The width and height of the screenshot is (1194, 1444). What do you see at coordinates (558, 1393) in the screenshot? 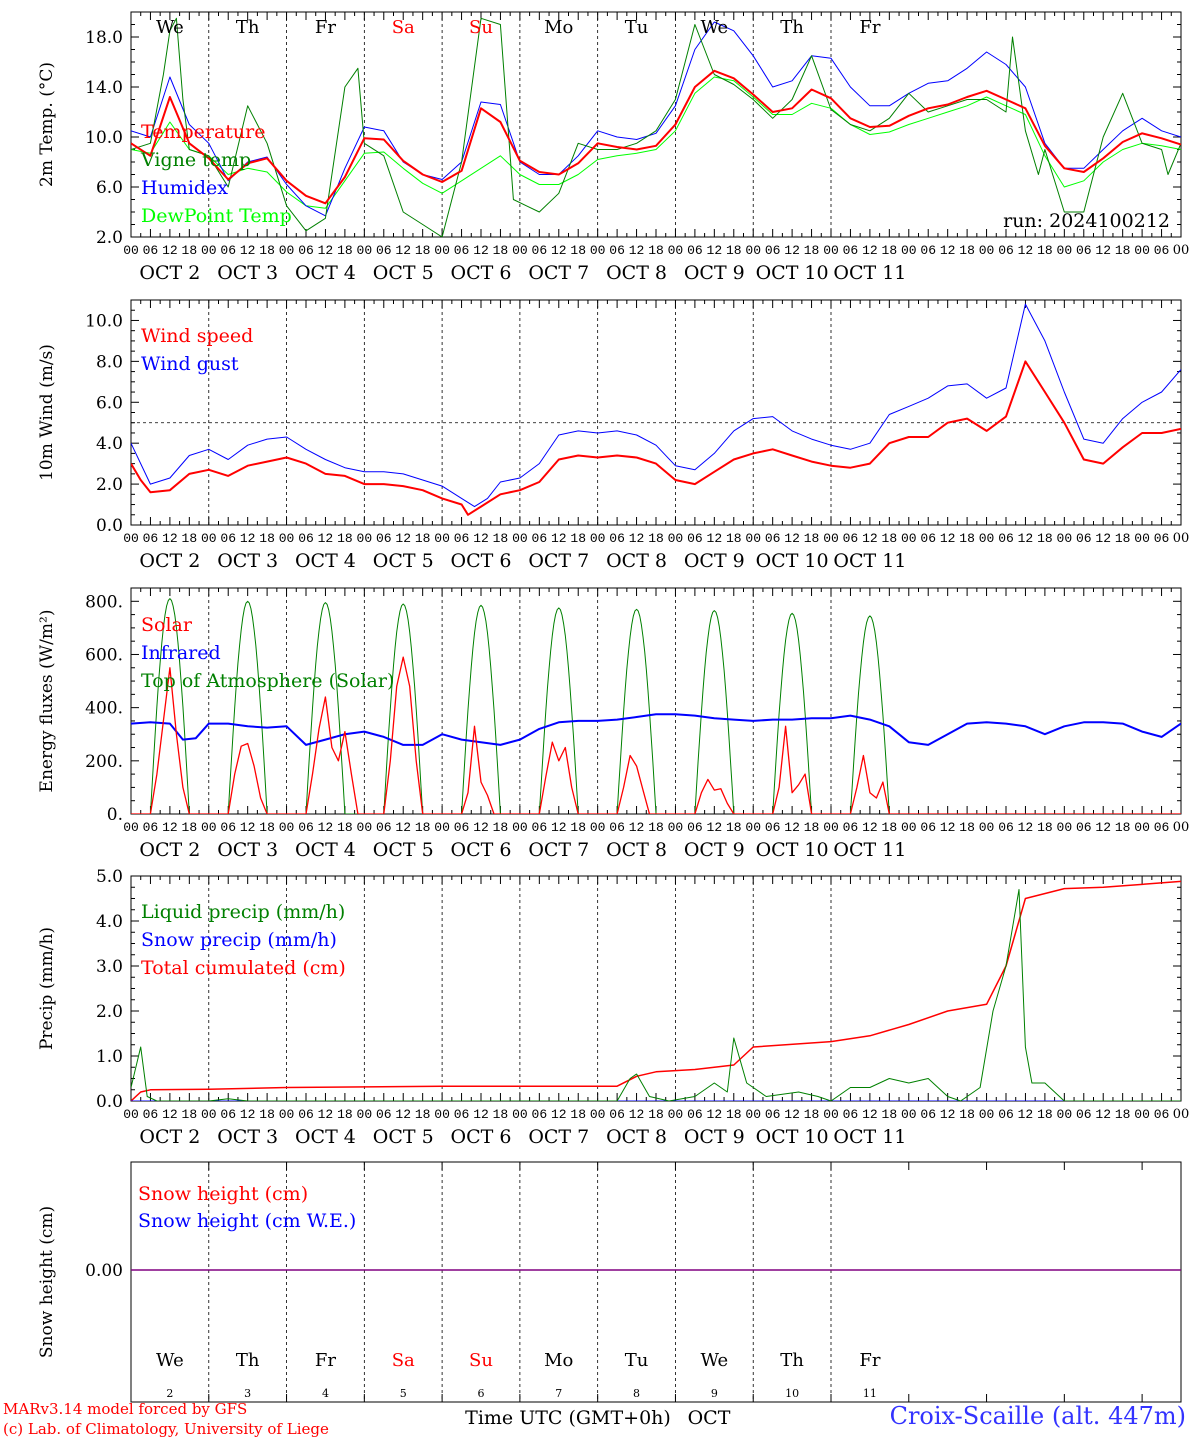
I see `day-number: 7` at bounding box center [558, 1393].